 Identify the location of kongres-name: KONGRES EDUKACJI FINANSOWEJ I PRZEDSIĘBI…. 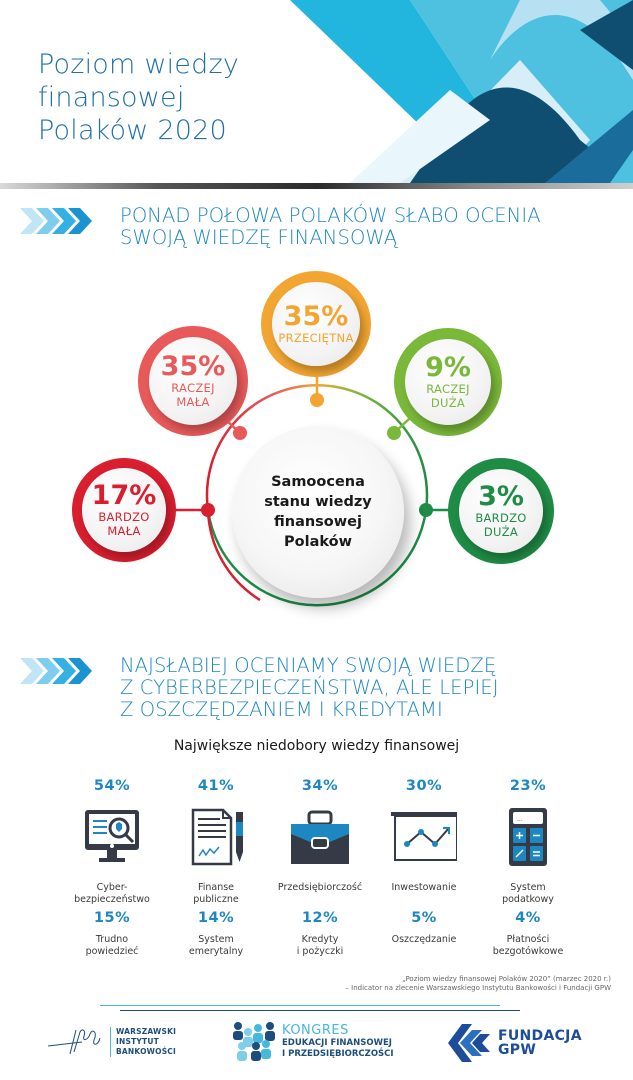
(338, 1042).